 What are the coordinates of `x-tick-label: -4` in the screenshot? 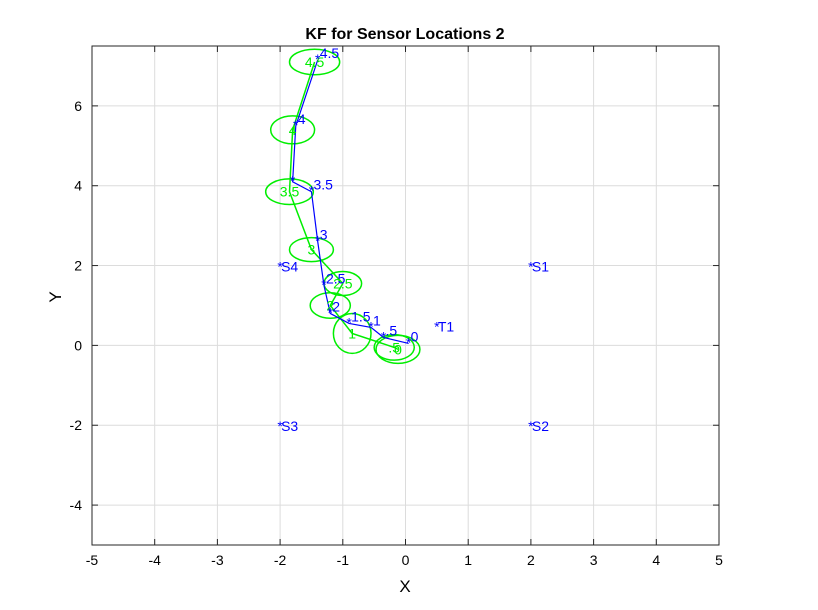 It's located at (154, 560).